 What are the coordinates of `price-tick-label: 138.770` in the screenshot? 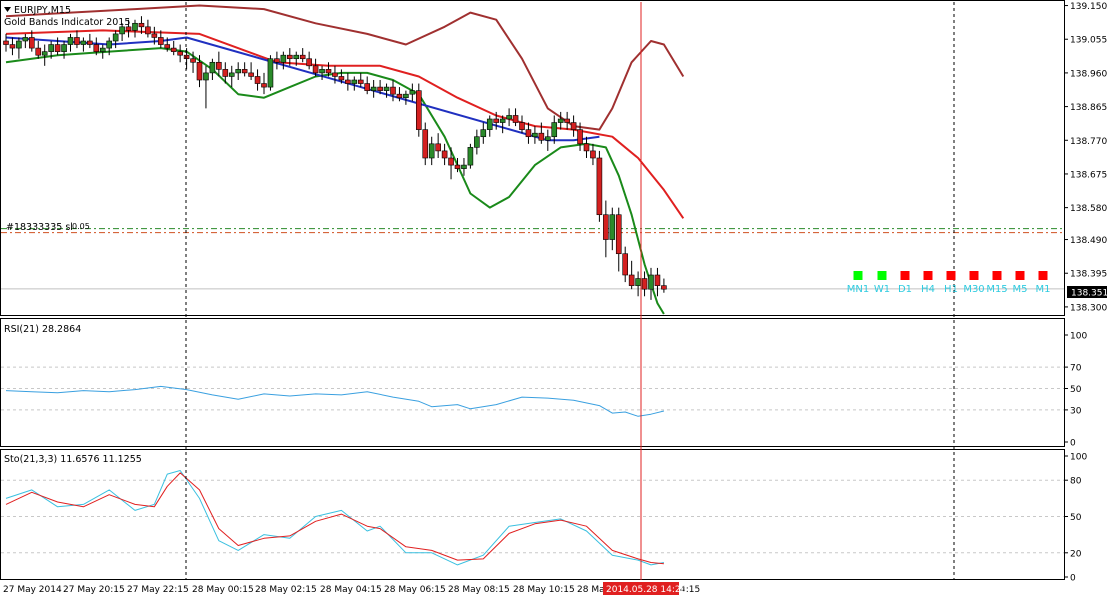 It's located at (1088, 142).